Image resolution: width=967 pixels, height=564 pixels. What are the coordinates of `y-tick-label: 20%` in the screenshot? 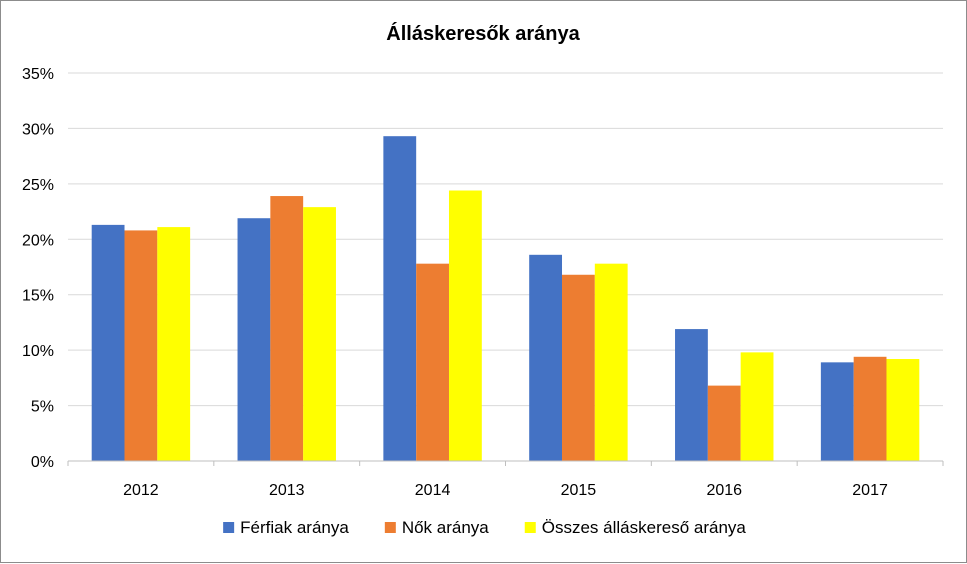 It's located at (38, 240).